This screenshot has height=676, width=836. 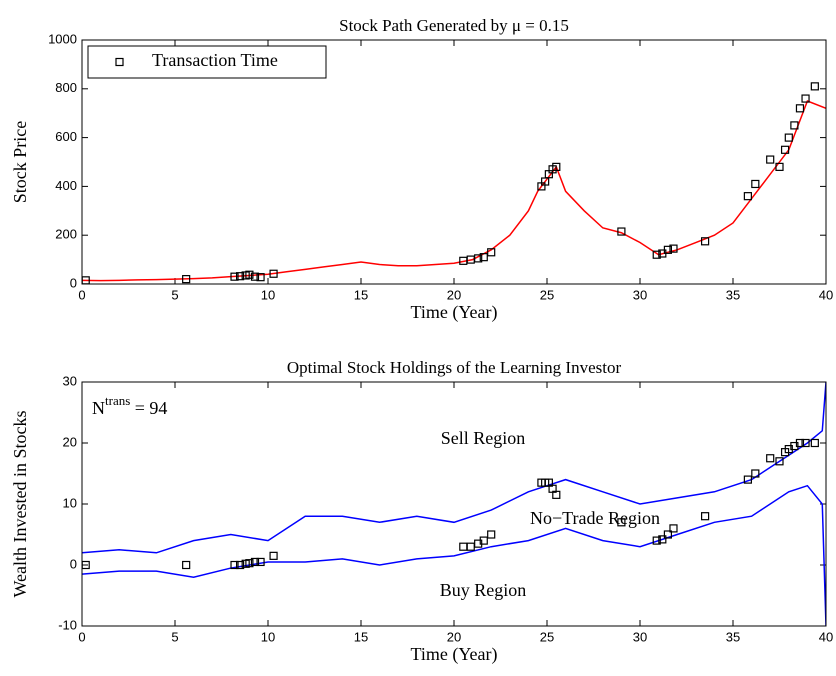 What do you see at coordinates (20, 162) in the screenshot?
I see `y-axis-label: Stock Price` at bounding box center [20, 162].